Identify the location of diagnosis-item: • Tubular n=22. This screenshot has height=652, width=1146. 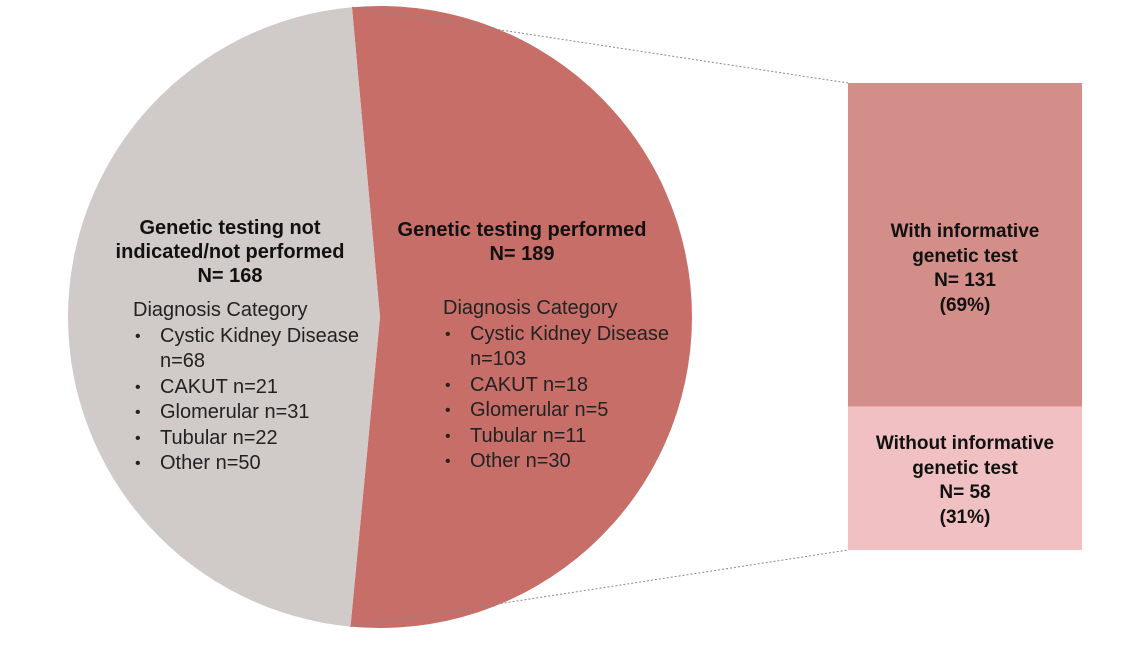
(206, 437).